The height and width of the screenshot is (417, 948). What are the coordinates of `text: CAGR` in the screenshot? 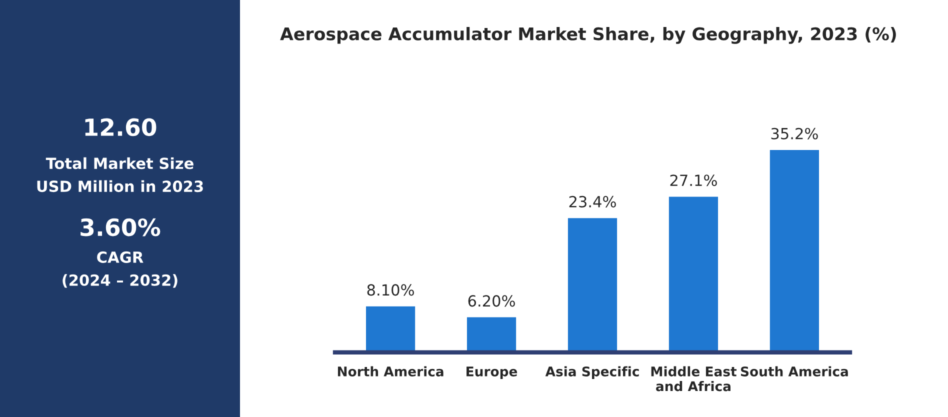 It's located at (120, 257).